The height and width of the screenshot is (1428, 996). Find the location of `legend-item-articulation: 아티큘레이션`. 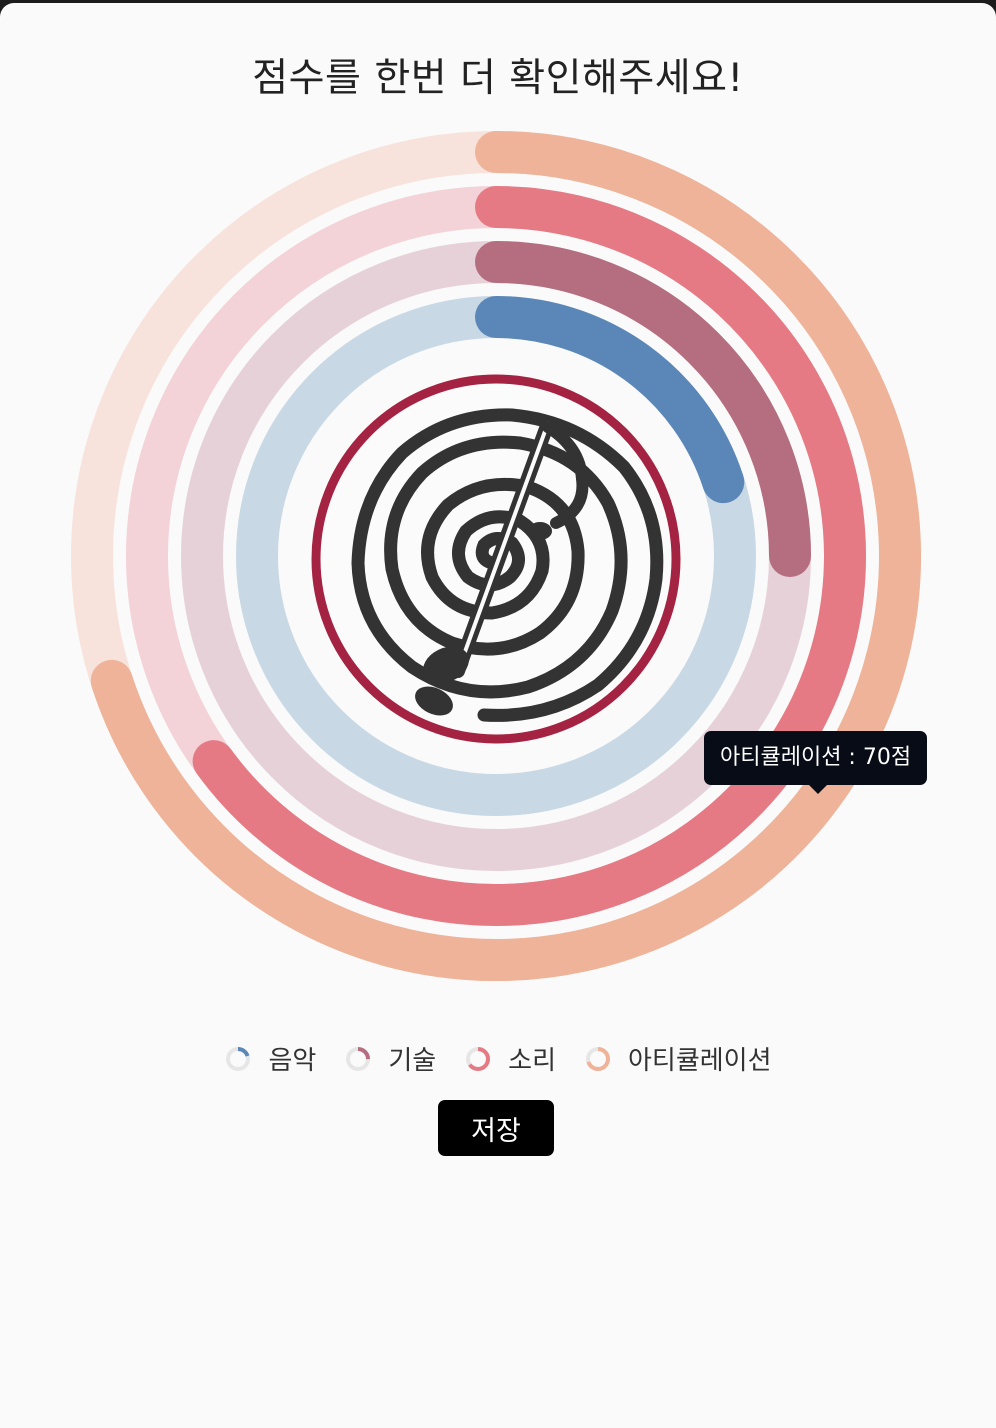

legend-item-articulation: 아티큘레이션 is located at coordinates (678, 1058).